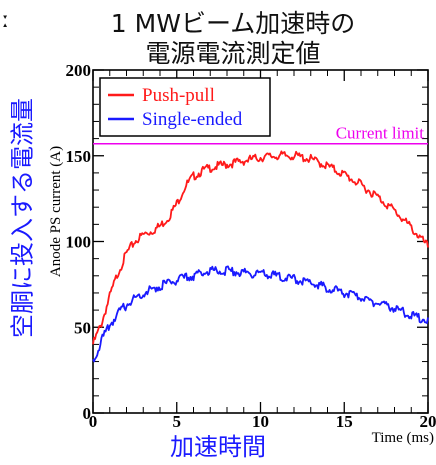 The image size is (436, 465). What do you see at coordinates (428, 421) in the screenshot?
I see `x-tick-label: 20` at bounding box center [428, 421].